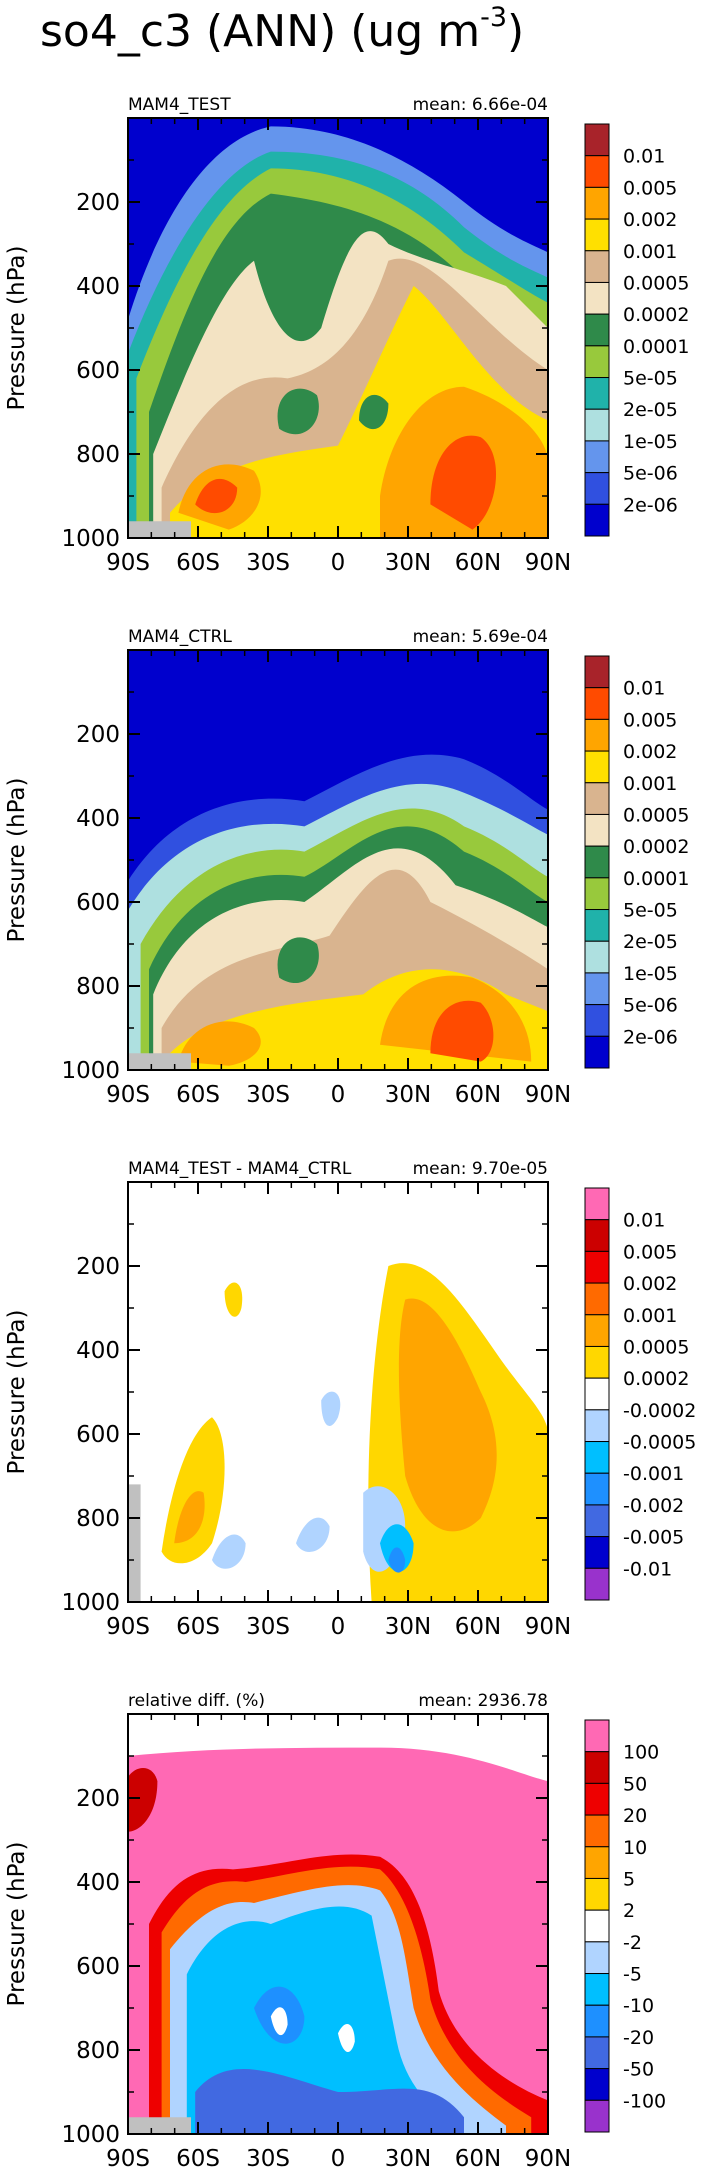 This screenshot has width=703, height=2175. I want to click on x-tick-label: 60N, so click(478, 1627).